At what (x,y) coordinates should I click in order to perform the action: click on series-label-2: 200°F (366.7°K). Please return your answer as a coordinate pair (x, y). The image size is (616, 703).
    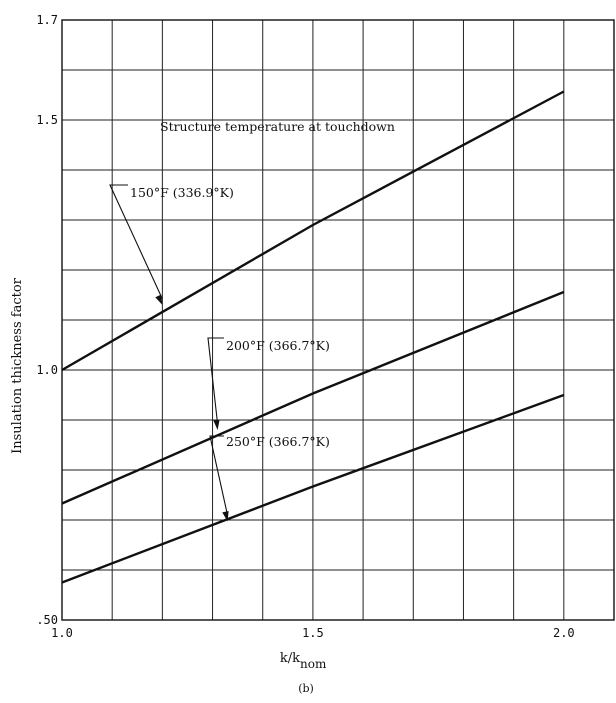
    Looking at the image, I should click on (278, 345).